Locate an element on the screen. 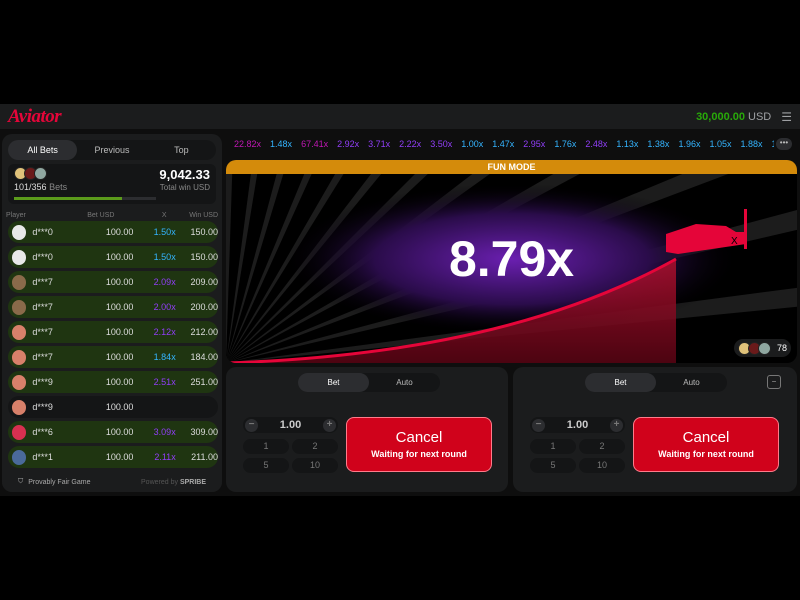 The width and height of the screenshot is (800, 600). table-row: d***7 100.00 2.12x 212.00 is located at coordinates (113, 332).